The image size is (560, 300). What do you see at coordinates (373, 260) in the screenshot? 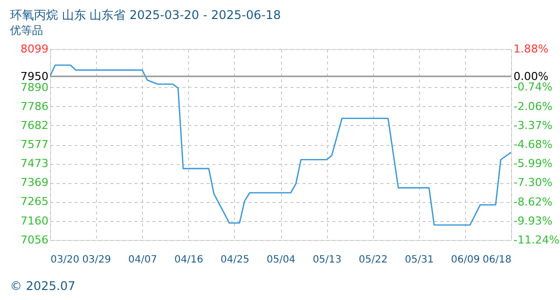
I see `x-tick-label: 05/22` at bounding box center [373, 260].